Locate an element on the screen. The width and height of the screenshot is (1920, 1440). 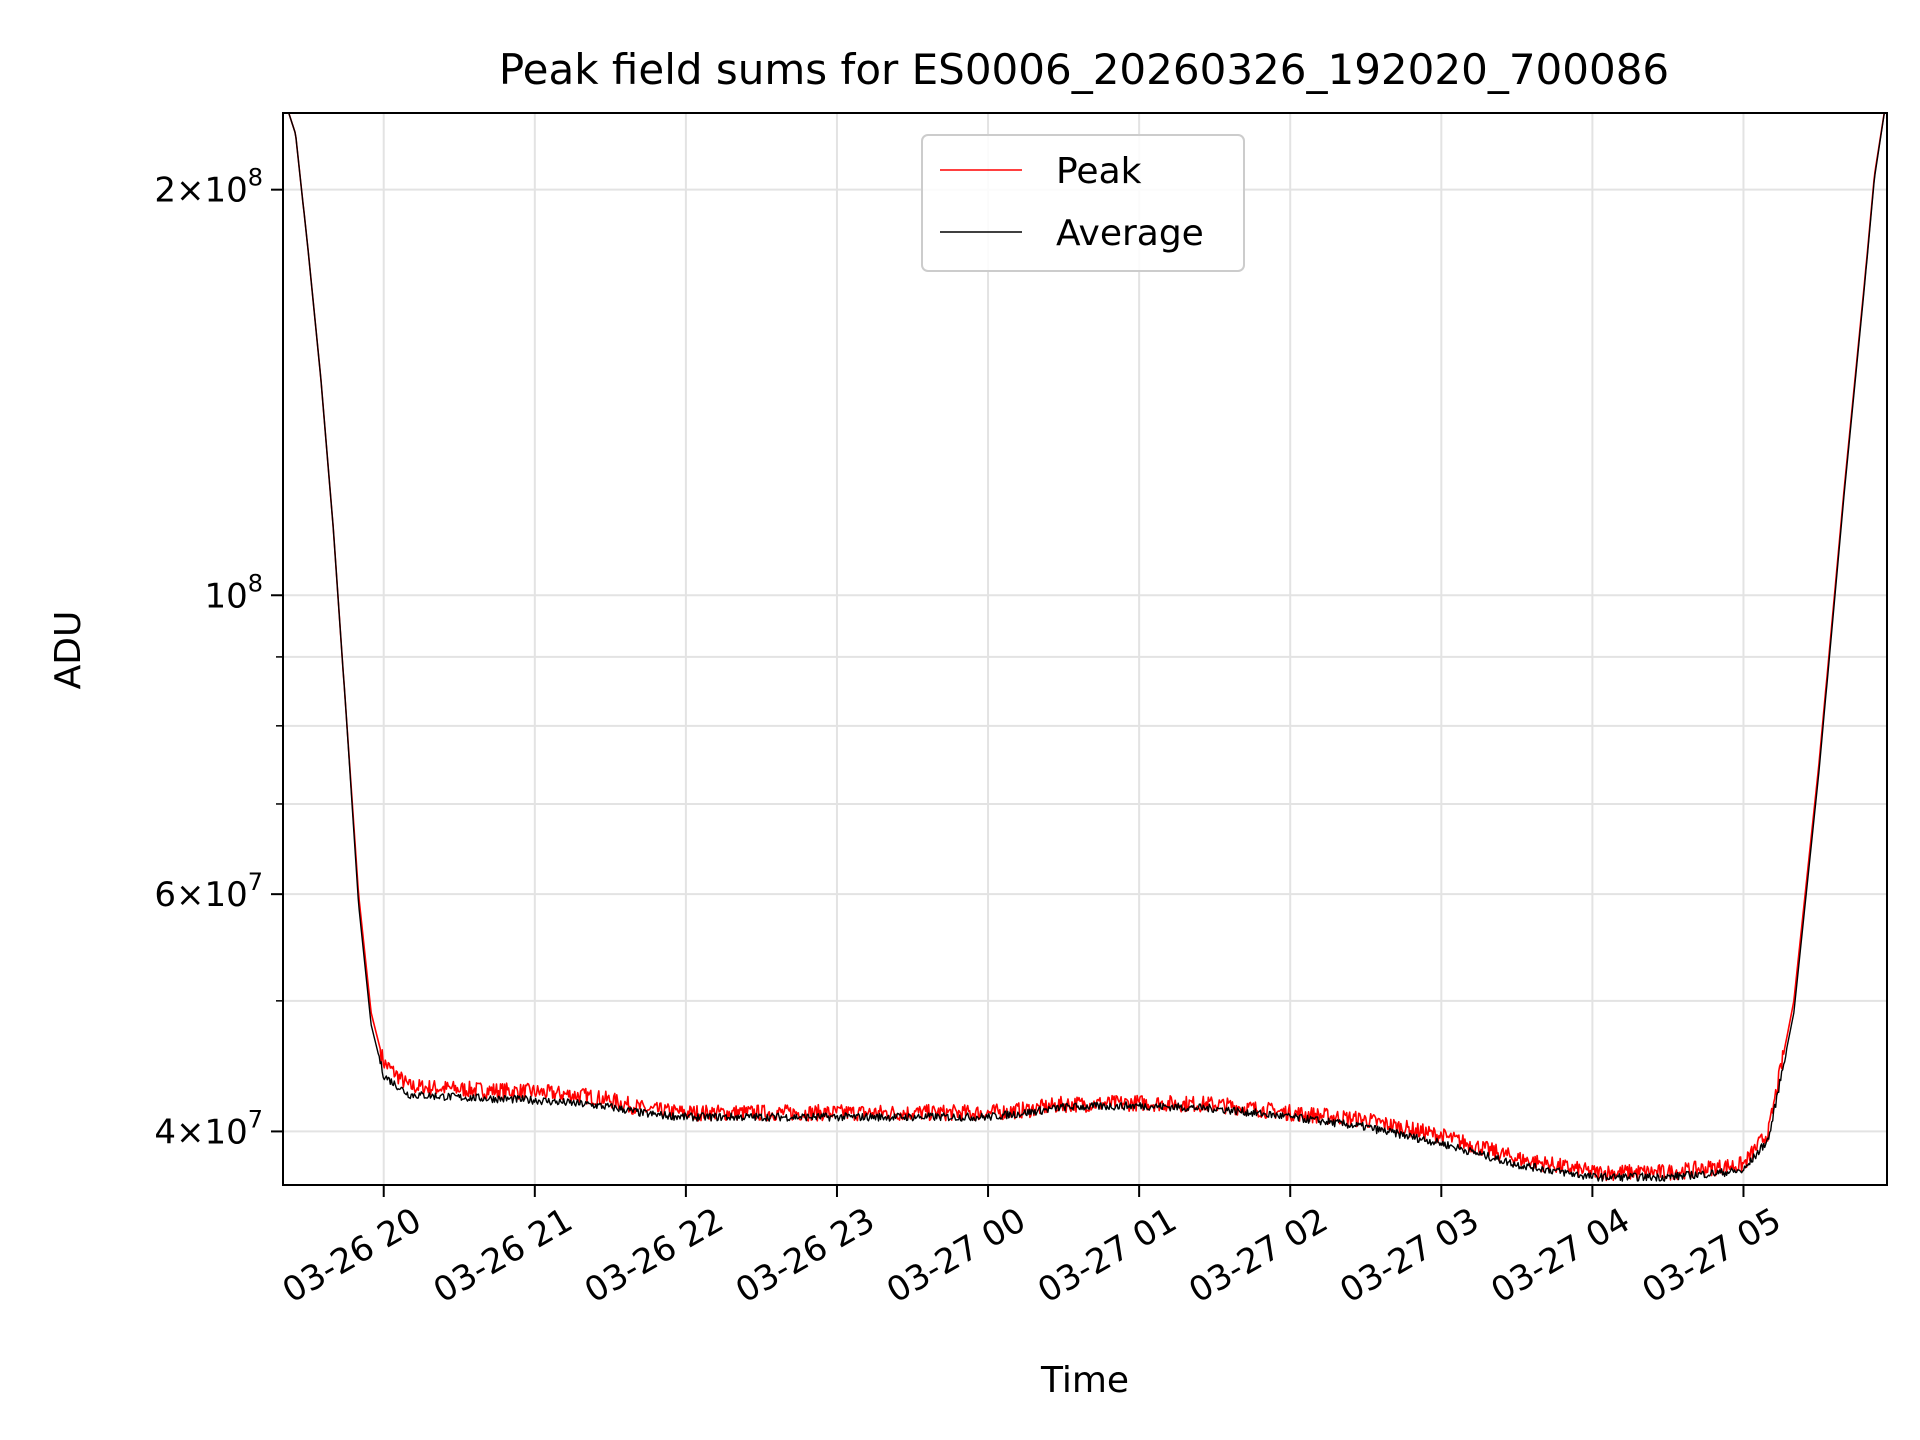
legend-label-peak: Peak is located at coordinates (1099, 171).